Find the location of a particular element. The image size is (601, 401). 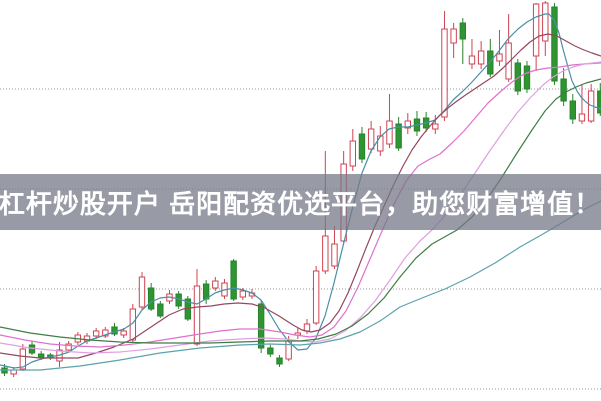

promo-banner is located at coordinates (300, 202).